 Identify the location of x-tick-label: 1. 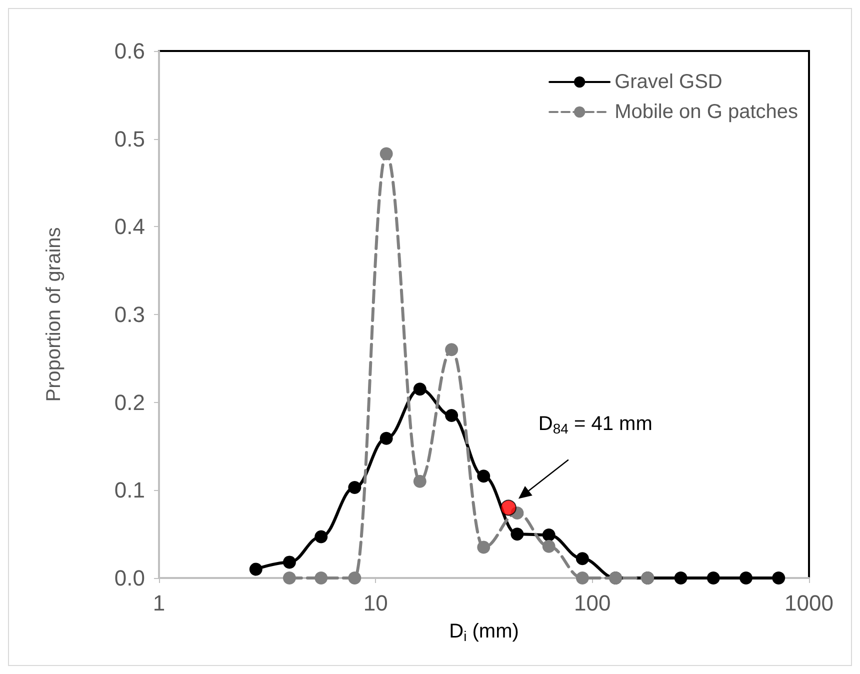
(159, 603).